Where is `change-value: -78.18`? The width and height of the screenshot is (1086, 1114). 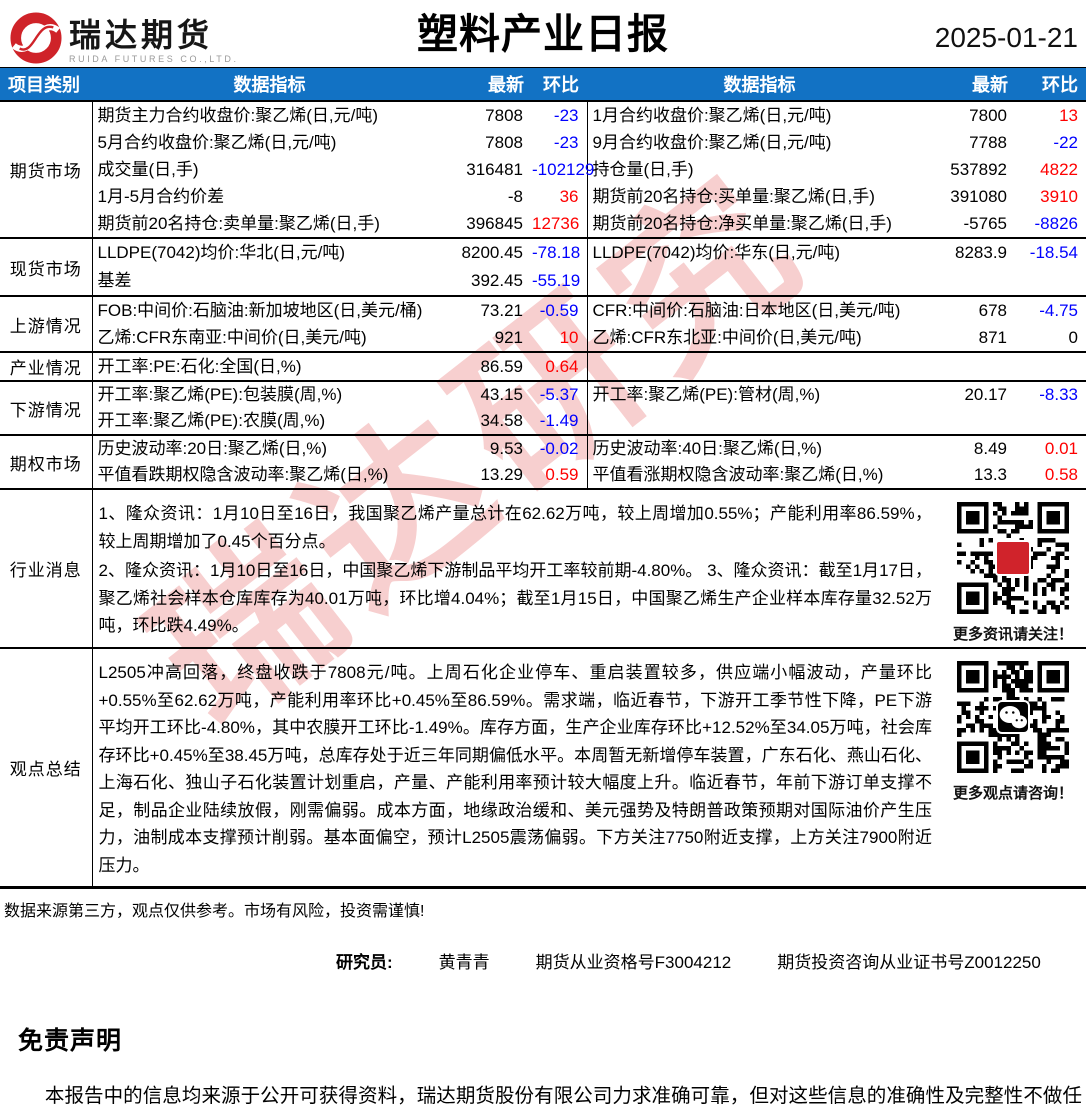
change-value: -78.18 is located at coordinates (560, 252).